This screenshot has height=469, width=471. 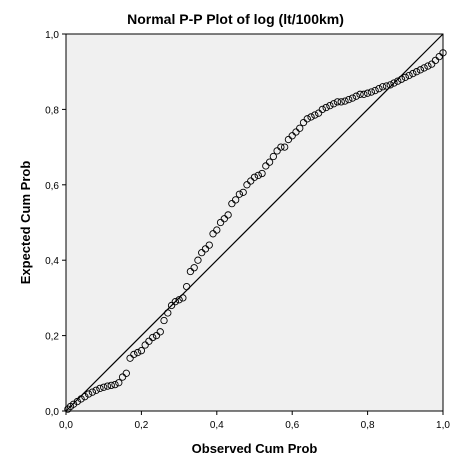 What do you see at coordinates (66, 425) in the screenshot?
I see `x-tick-label: 0,0` at bounding box center [66, 425].